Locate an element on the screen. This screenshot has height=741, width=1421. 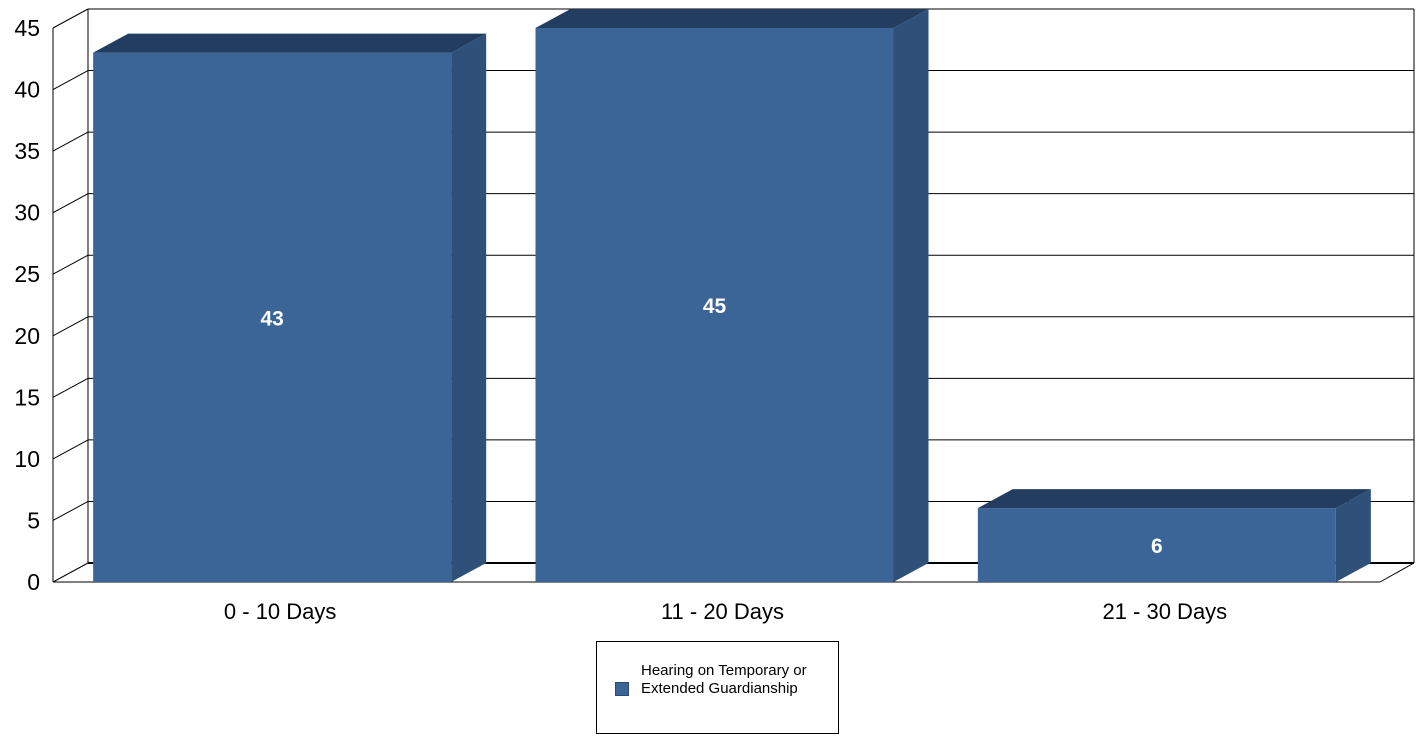
bar-data-label: 6 is located at coordinates (1157, 546).